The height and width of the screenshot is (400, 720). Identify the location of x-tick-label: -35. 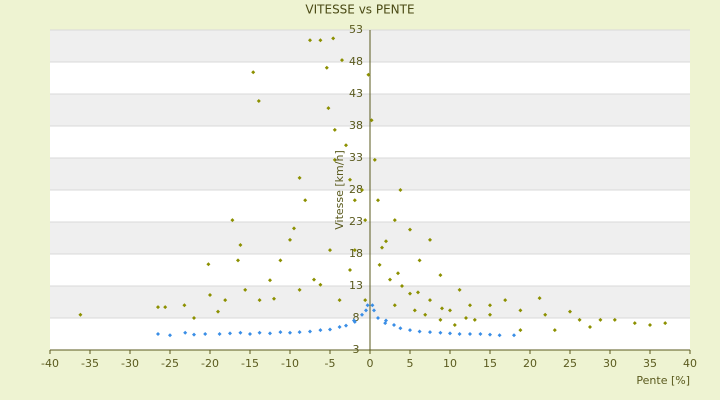
(90, 363).